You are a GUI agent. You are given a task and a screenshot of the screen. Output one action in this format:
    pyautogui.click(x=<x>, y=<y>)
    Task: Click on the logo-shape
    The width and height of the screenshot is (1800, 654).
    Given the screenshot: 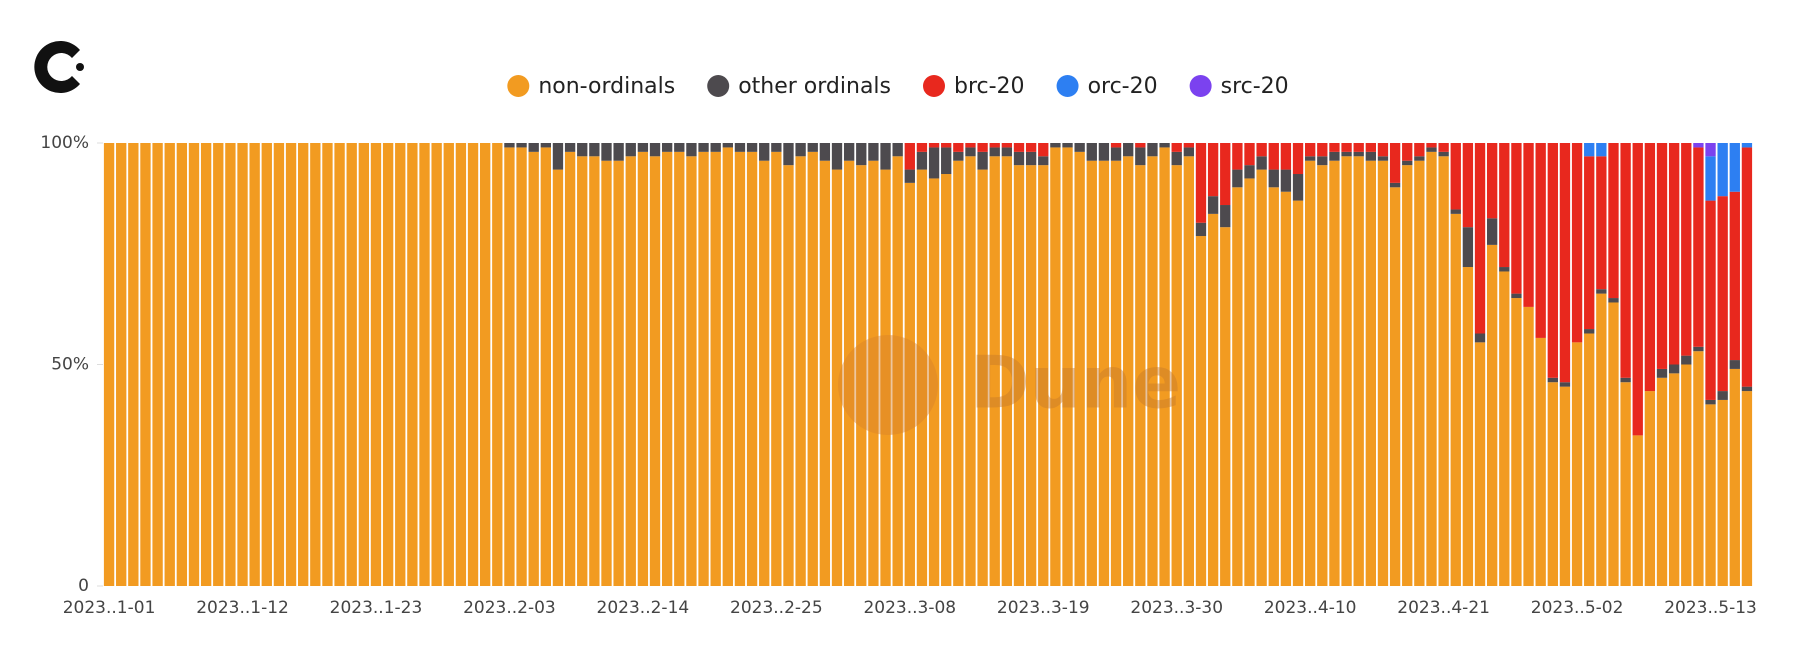 What is the action you would take?
    pyautogui.click(x=57, y=67)
    